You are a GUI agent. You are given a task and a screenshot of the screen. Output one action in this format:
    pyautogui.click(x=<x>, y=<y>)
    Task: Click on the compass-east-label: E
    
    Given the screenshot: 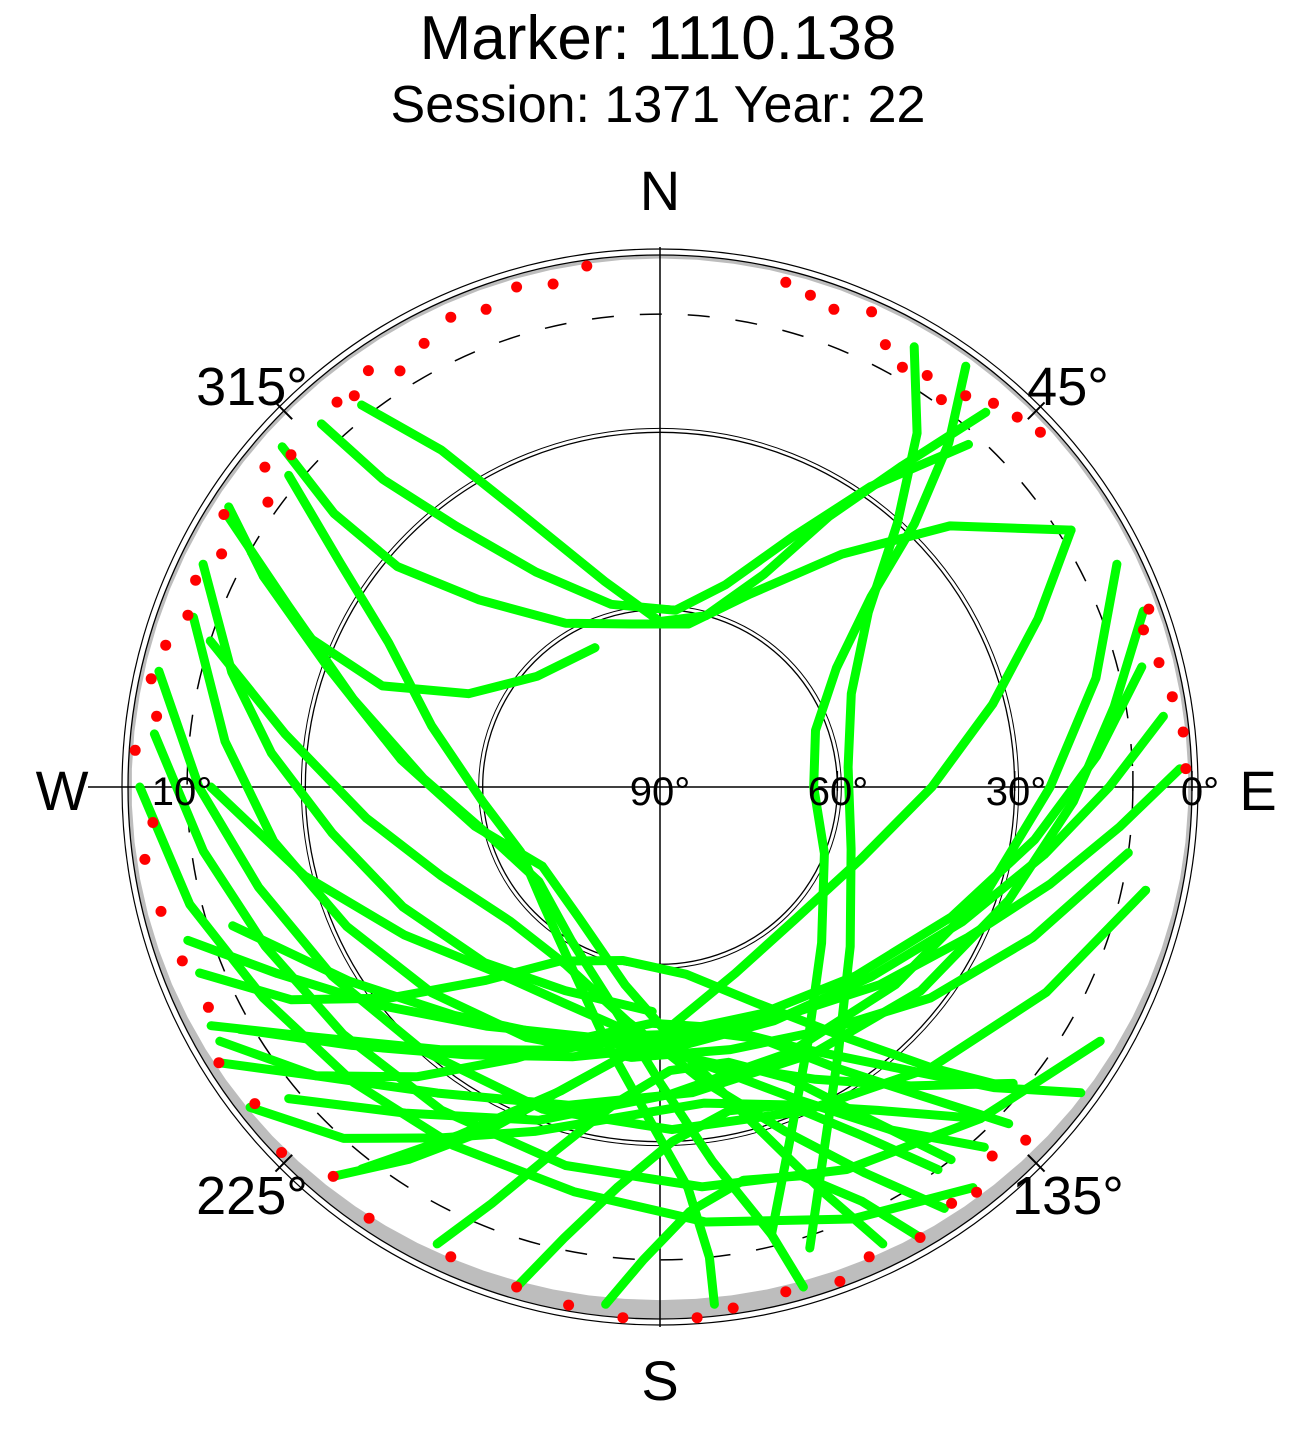 What is the action you would take?
    pyautogui.click(x=1257, y=790)
    